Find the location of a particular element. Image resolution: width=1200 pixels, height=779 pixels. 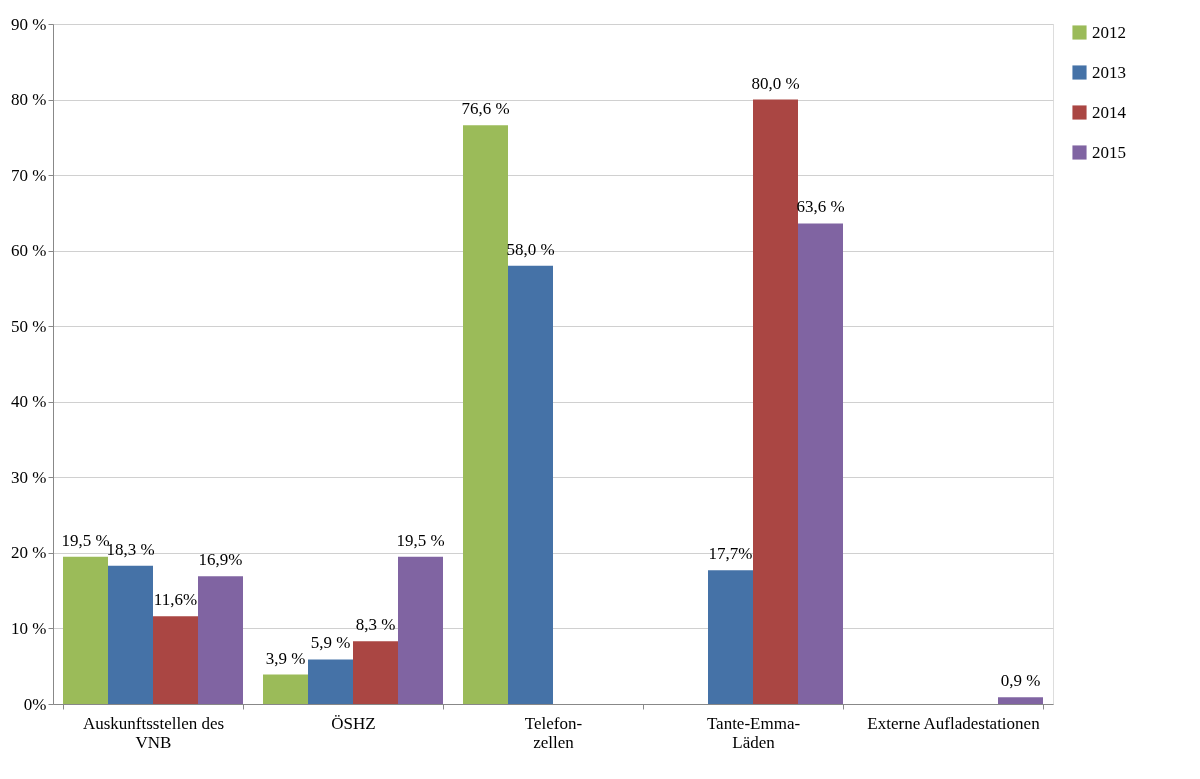

y-tick-label: 50 % is located at coordinates (29, 326).